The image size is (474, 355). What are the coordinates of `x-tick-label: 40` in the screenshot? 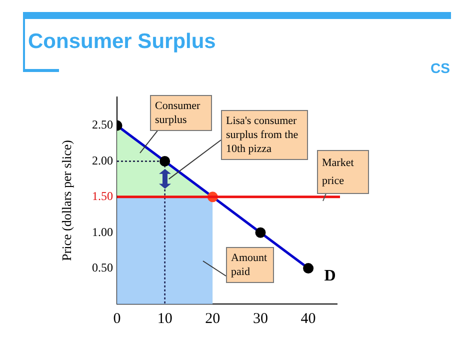 It's located at (308, 318).